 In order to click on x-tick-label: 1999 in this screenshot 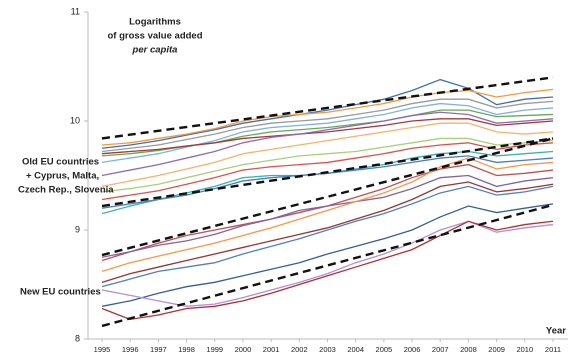, I will do `click(214, 349)`.